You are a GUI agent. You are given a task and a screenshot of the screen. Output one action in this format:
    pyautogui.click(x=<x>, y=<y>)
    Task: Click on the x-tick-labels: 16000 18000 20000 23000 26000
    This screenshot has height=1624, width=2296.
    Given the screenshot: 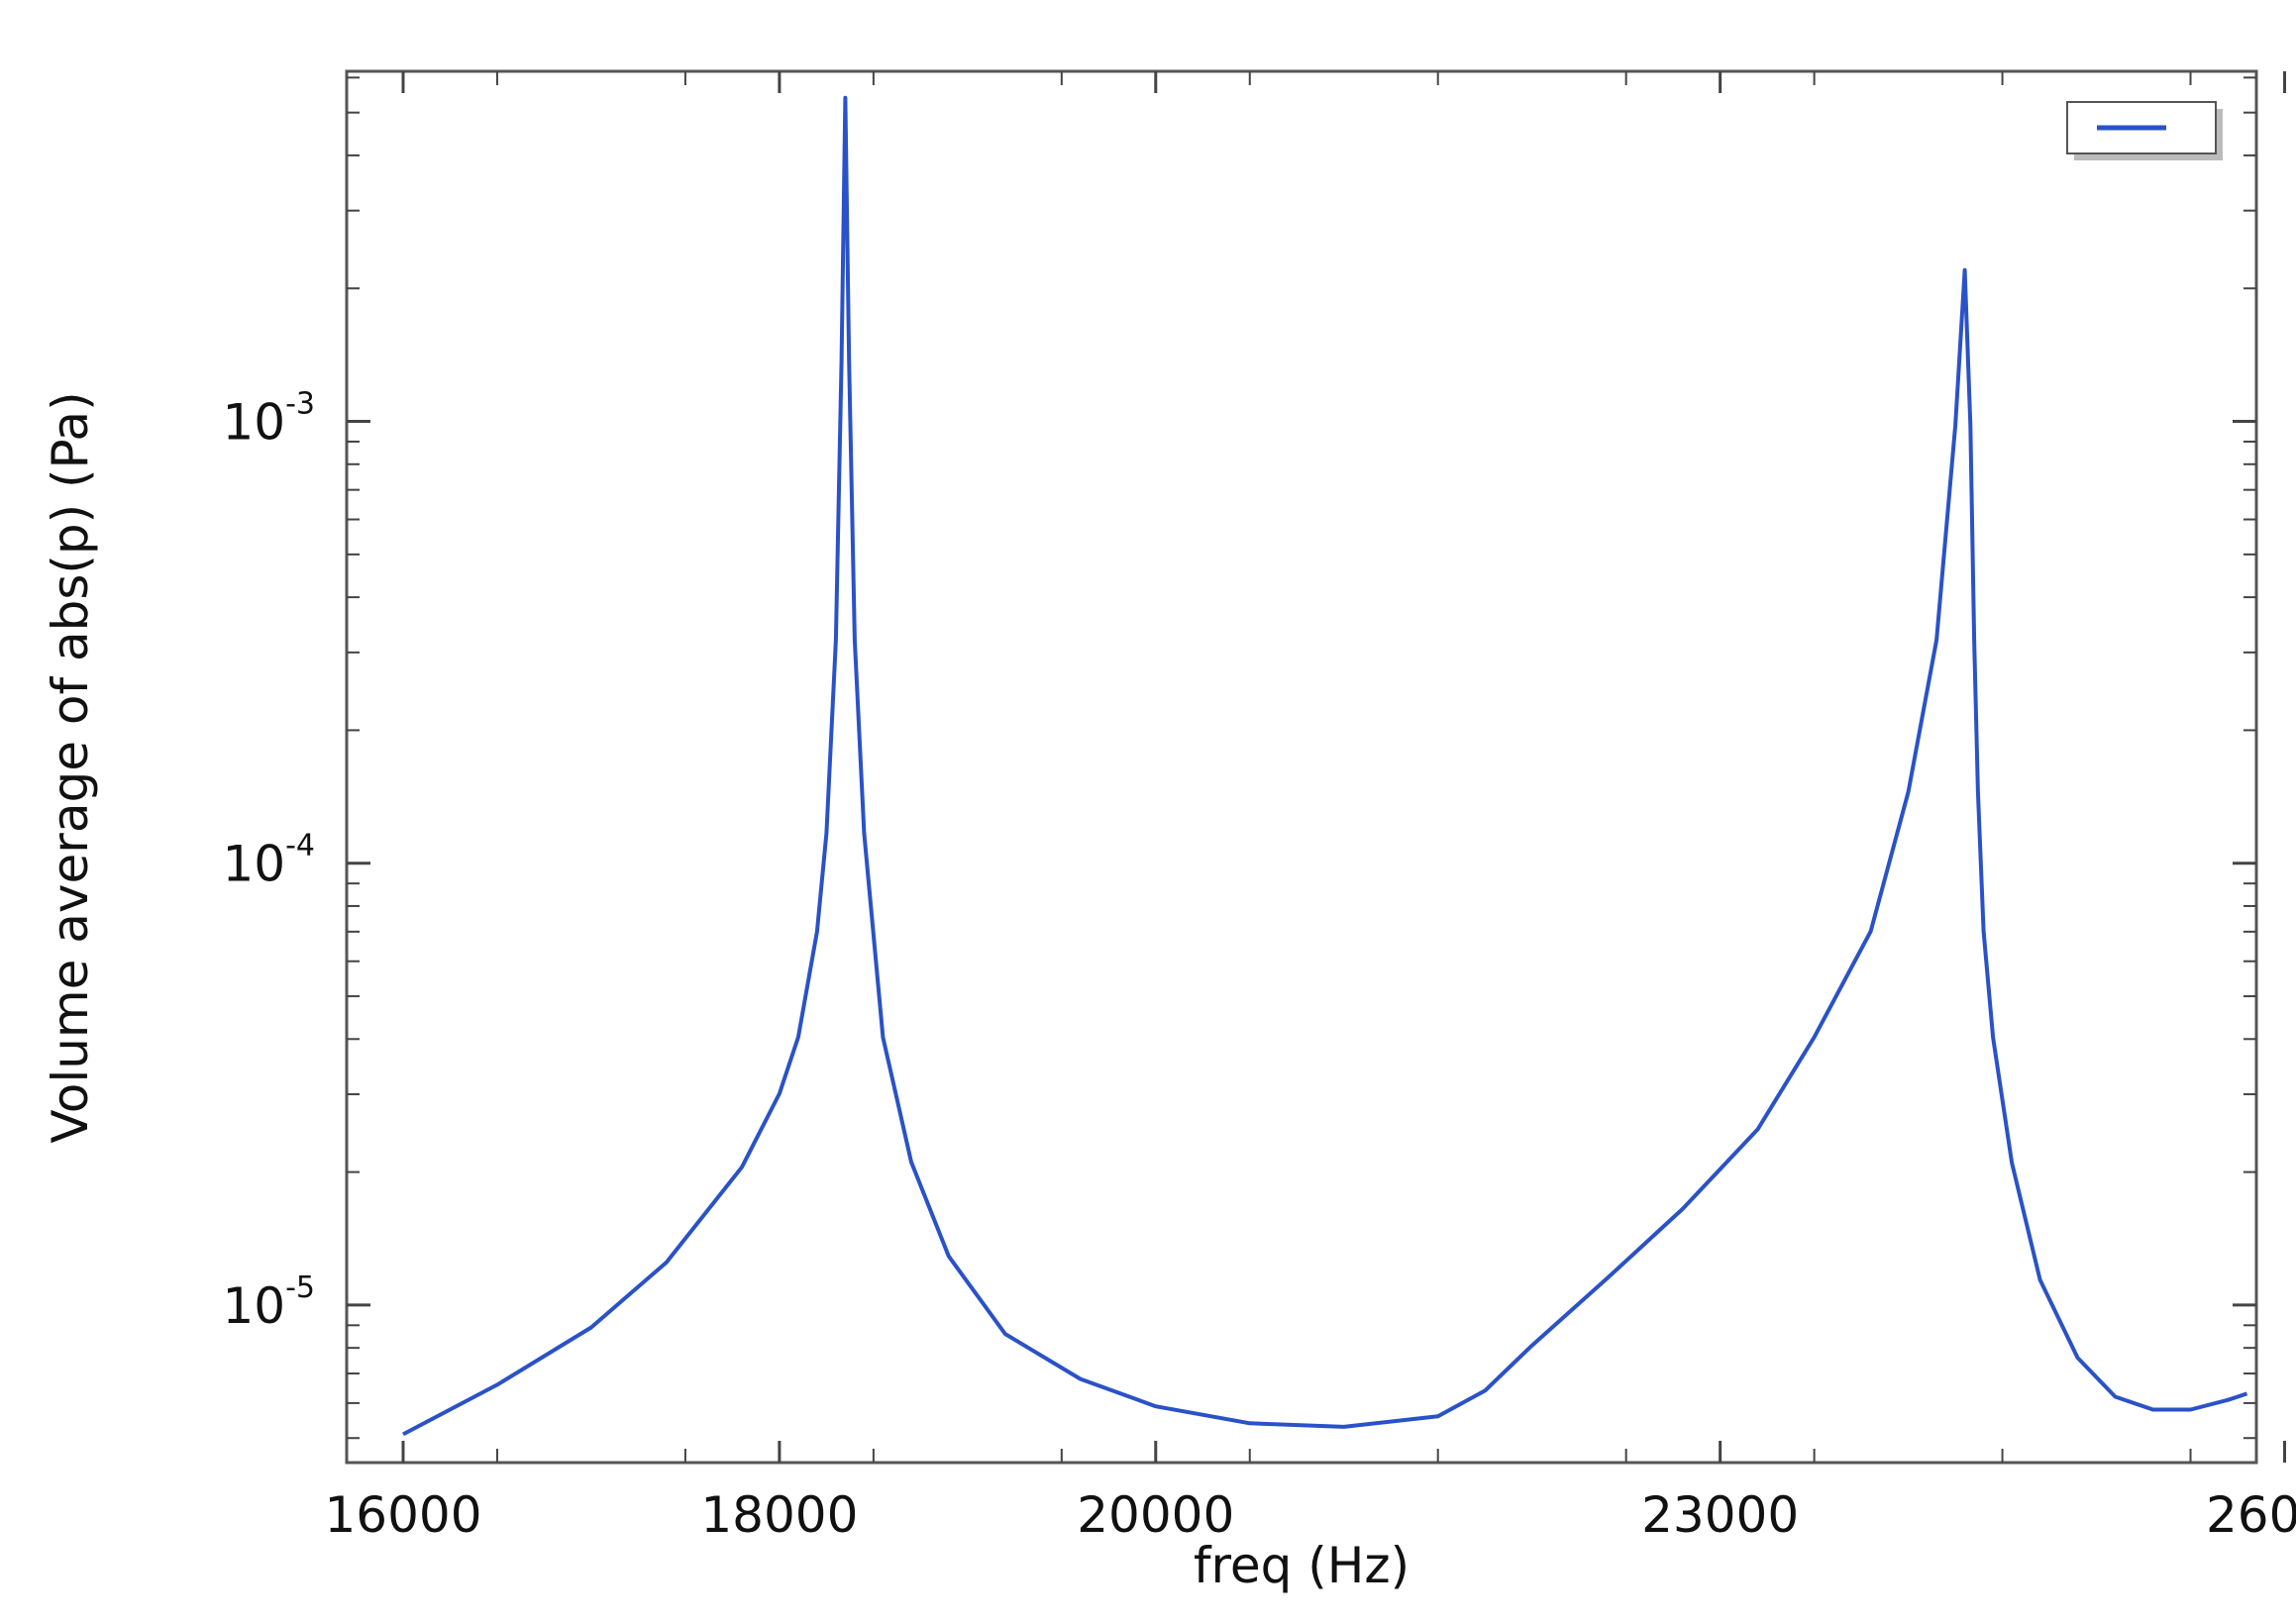 What is the action you would take?
    pyautogui.click(x=1310, y=1515)
    